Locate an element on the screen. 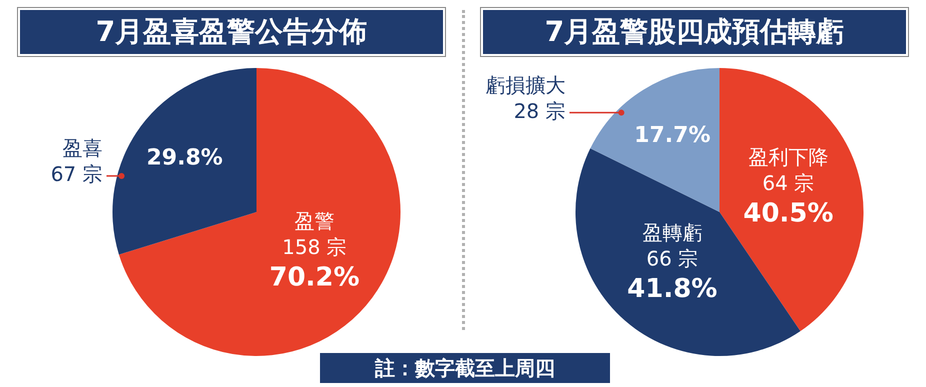 This screenshot has width=926, height=387. slice-label: 盈利下降 is located at coordinates (788, 157).